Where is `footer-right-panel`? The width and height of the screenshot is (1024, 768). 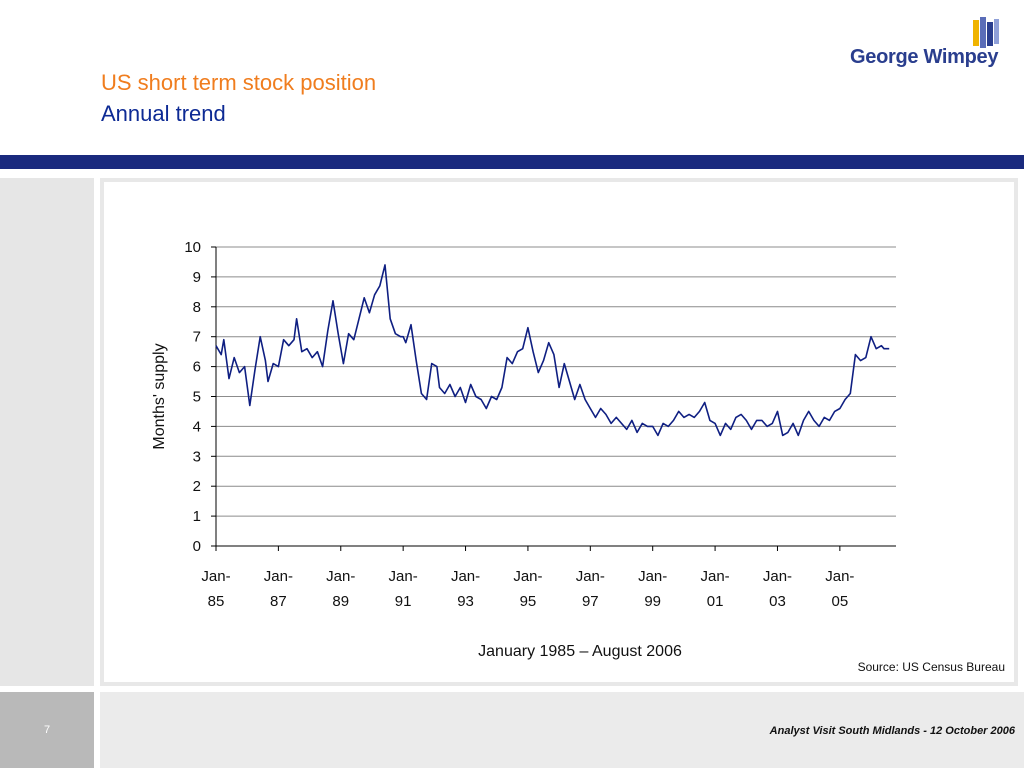 footer-right-panel is located at coordinates (562, 730).